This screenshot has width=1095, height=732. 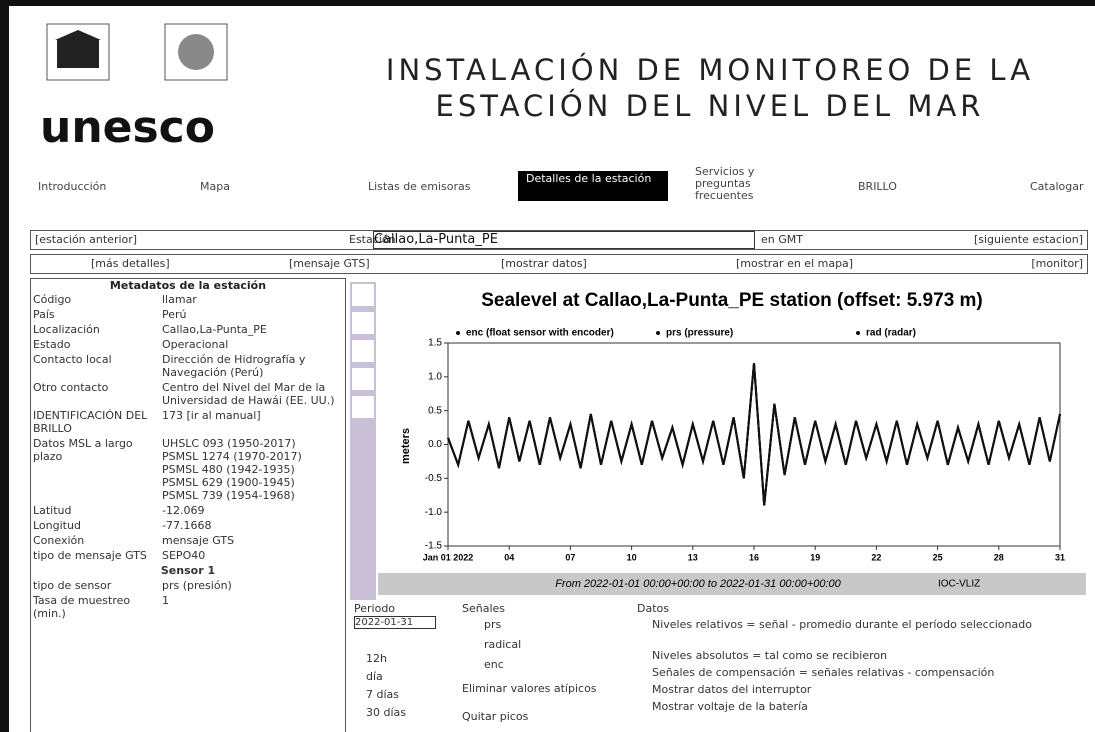 What do you see at coordinates (699, 333) in the screenshot?
I see `legend-label: prs (pressure)` at bounding box center [699, 333].